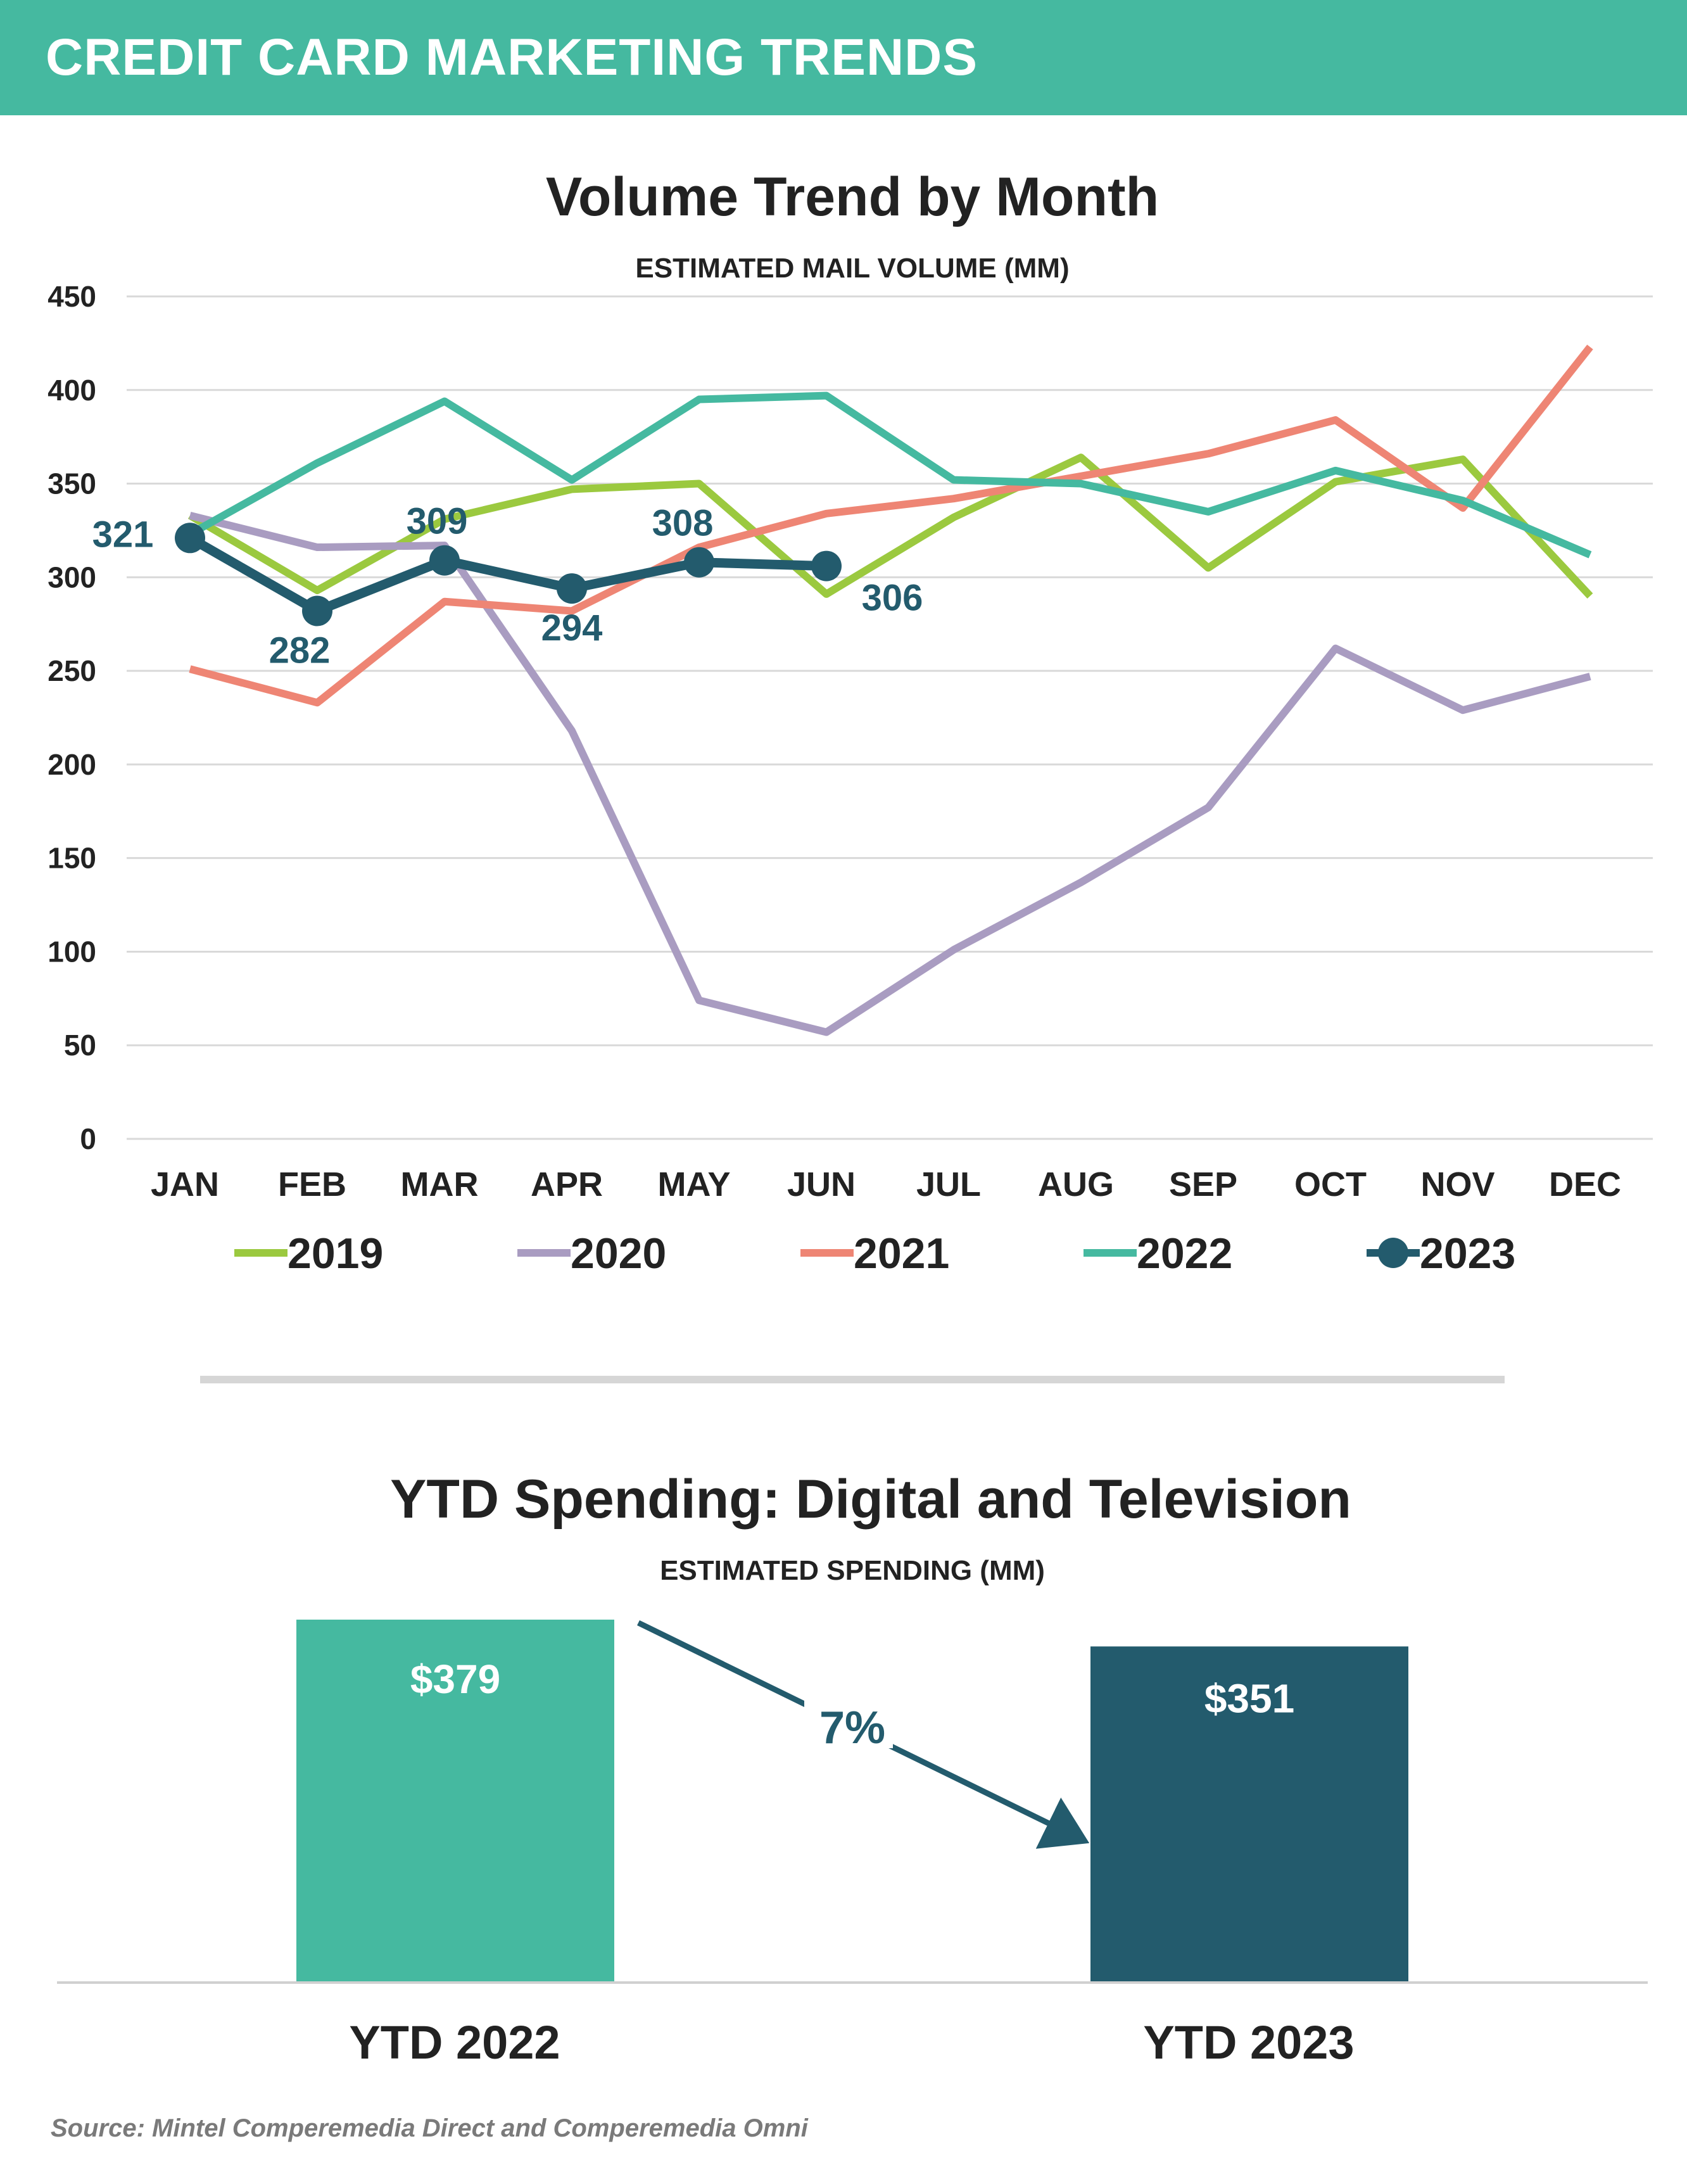 The width and height of the screenshot is (1687, 2184). I want to click on x-tick-label: JUL, so click(948, 1184).